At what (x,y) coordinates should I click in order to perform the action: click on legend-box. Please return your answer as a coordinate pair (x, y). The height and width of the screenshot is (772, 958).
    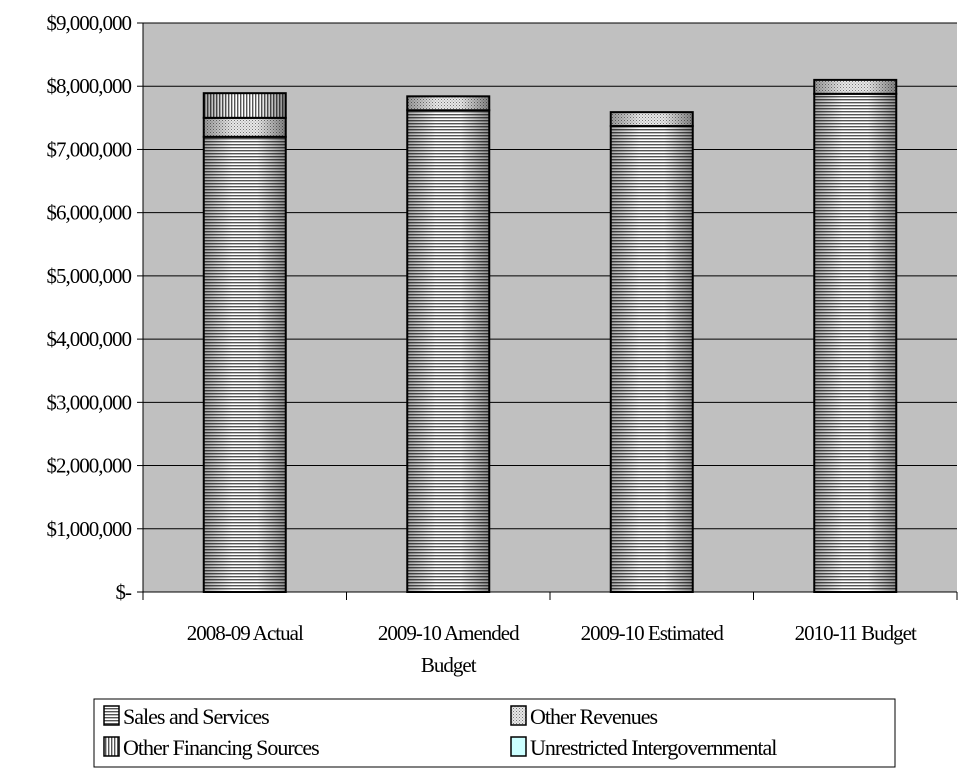
    Looking at the image, I should click on (494, 733).